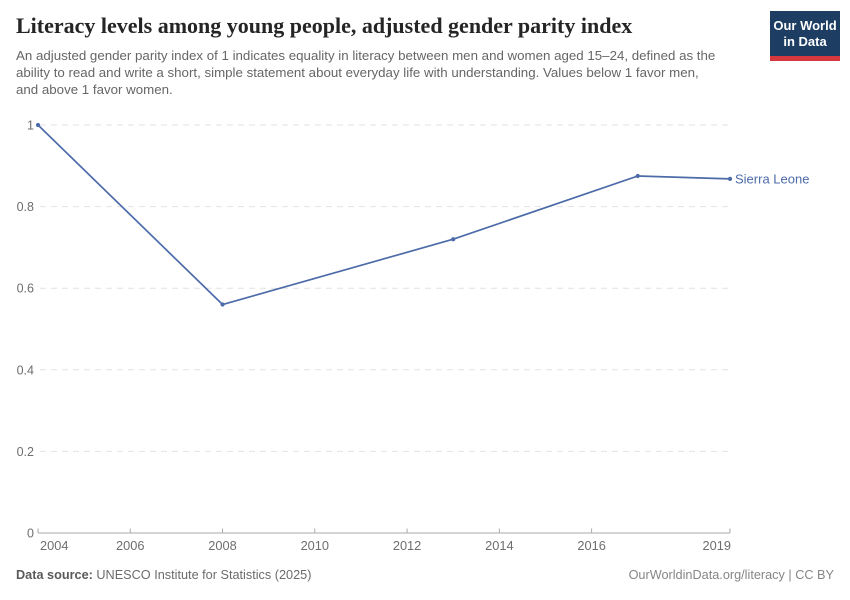 This screenshot has width=850, height=600. Describe the element at coordinates (54, 575) in the screenshot. I see `data-source-label: Data source:` at that location.